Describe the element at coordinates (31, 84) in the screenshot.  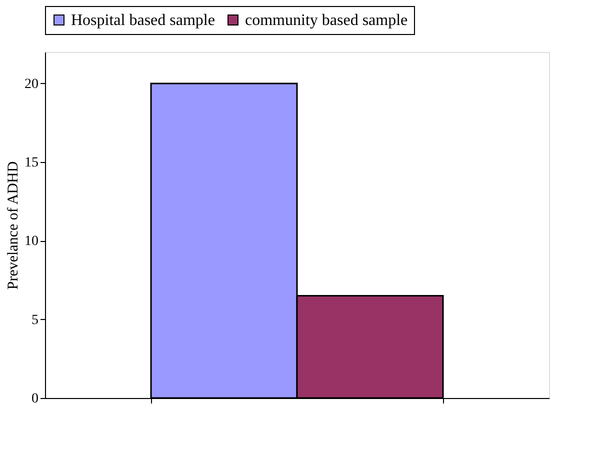
I see `y-tick-label: 20` at that location.